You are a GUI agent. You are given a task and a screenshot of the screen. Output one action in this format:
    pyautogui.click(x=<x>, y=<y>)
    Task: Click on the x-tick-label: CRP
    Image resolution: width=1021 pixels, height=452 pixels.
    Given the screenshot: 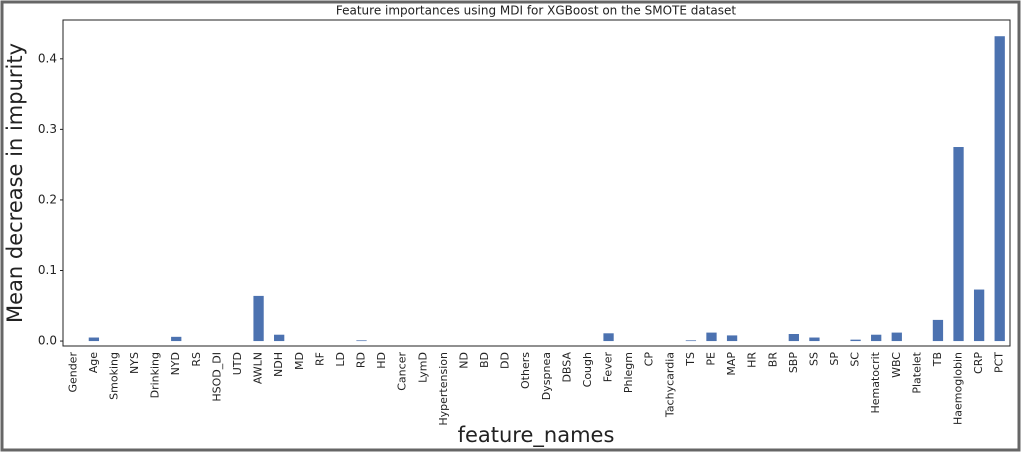 What is the action you would take?
    pyautogui.click(x=978, y=363)
    